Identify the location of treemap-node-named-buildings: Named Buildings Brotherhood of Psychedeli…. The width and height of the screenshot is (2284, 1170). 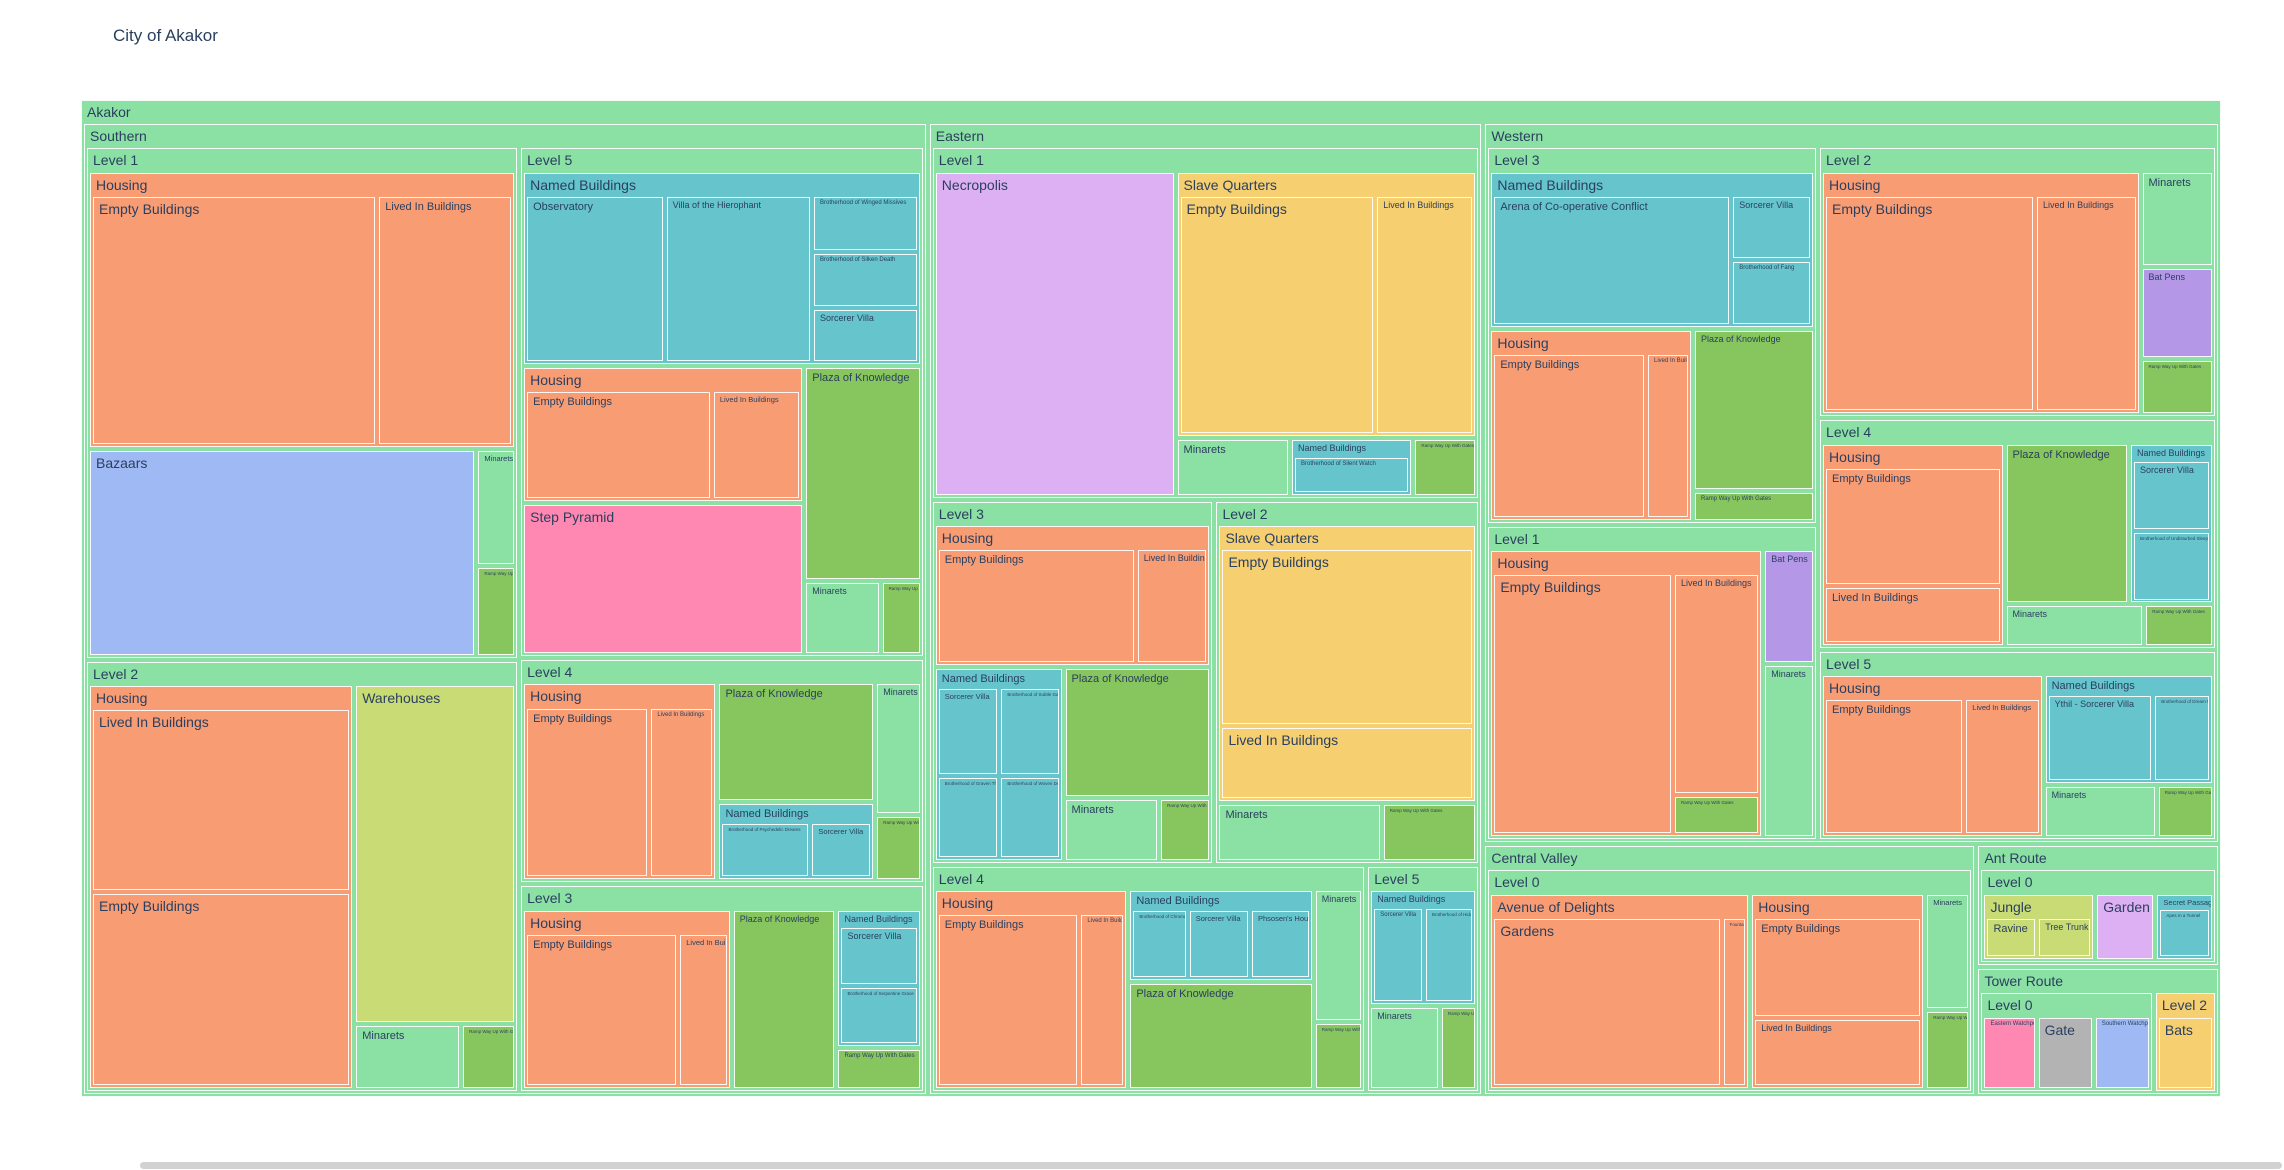
(796, 841).